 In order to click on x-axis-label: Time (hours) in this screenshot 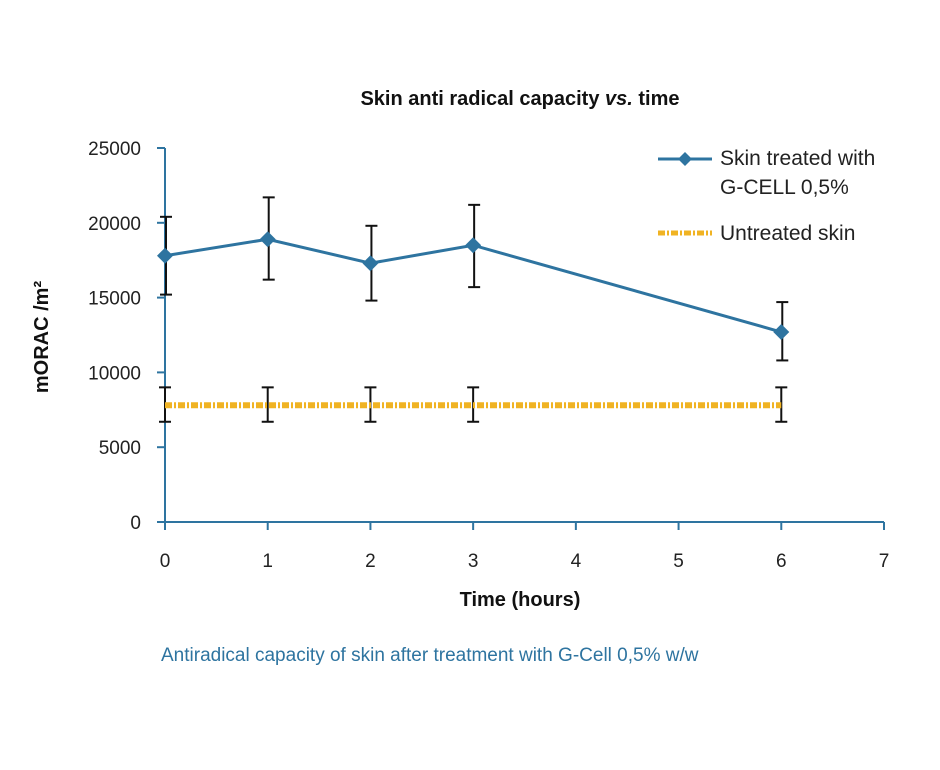, I will do `click(520, 600)`.